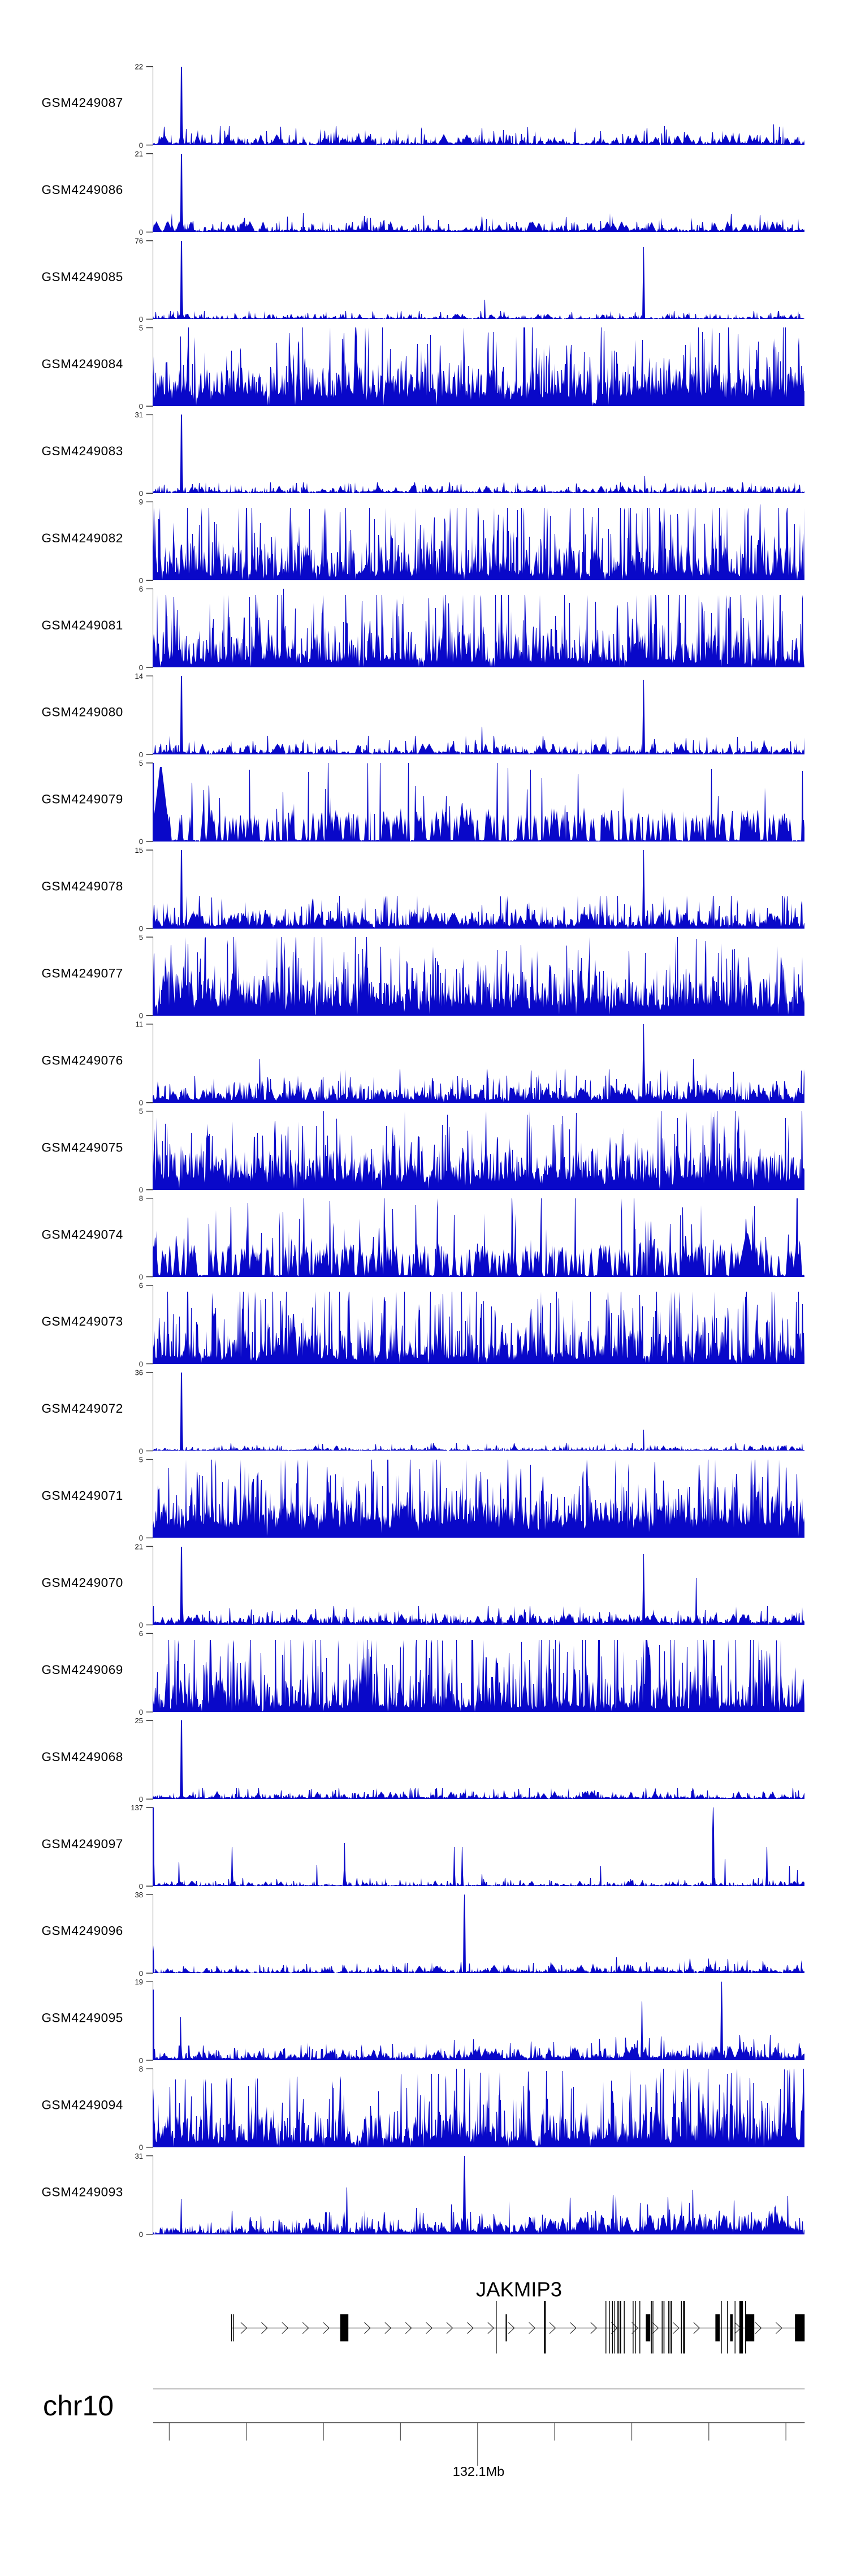  Describe the element at coordinates (82, 1583) in the screenshot. I see `svg-text: GSM4249070` at that location.